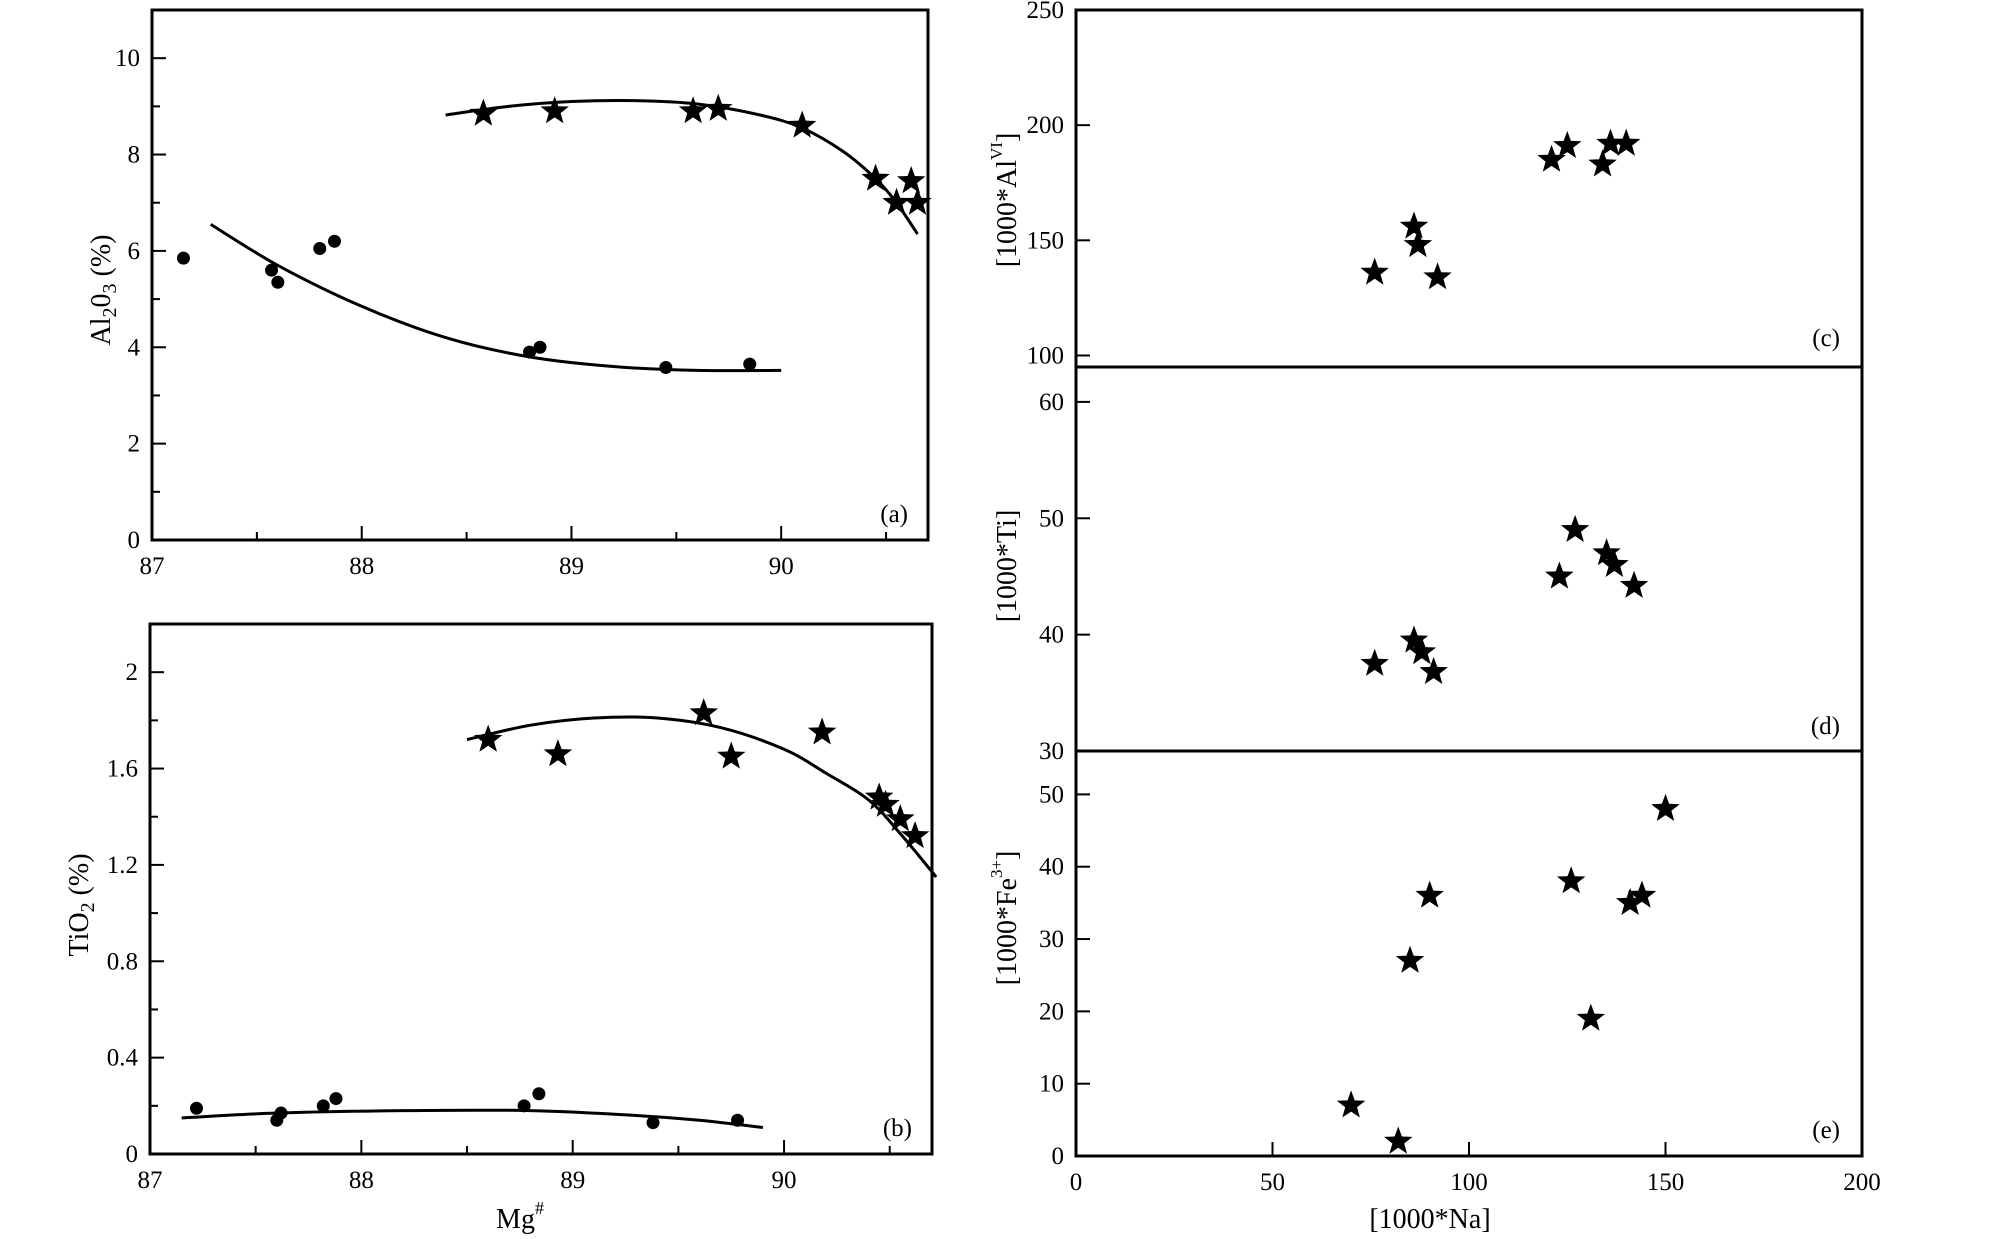 This screenshot has height=1239, width=2008. What do you see at coordinates (361, 1180) in the screenshot?
I see `panel-b-xtick-label: 88` at bounding box center [361, 1180].